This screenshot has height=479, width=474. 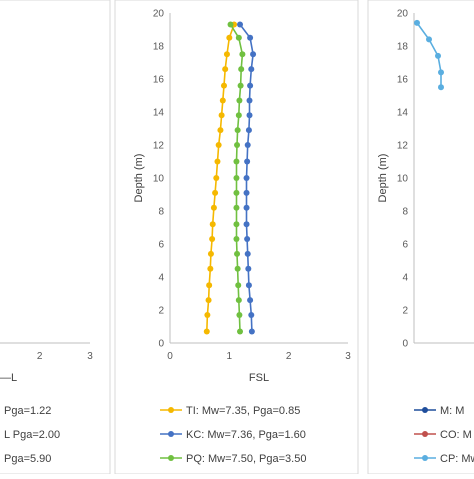 I want to click on middle-y-tick-label: 2, so click(x=161, y=311).